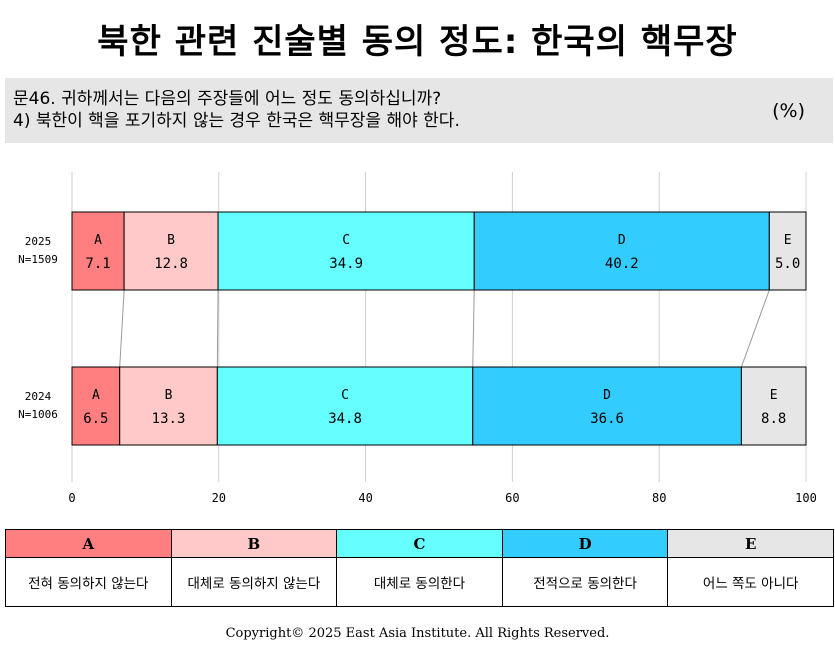 Image resolution: width=835 pixels, height=652 pixels. I want to click on unit-label: (%), so click(788, 111).